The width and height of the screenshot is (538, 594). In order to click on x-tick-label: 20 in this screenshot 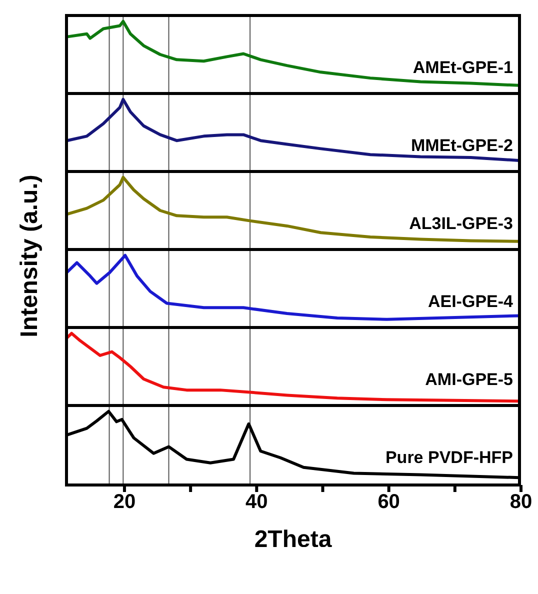, I will do `click(124, 502)`.